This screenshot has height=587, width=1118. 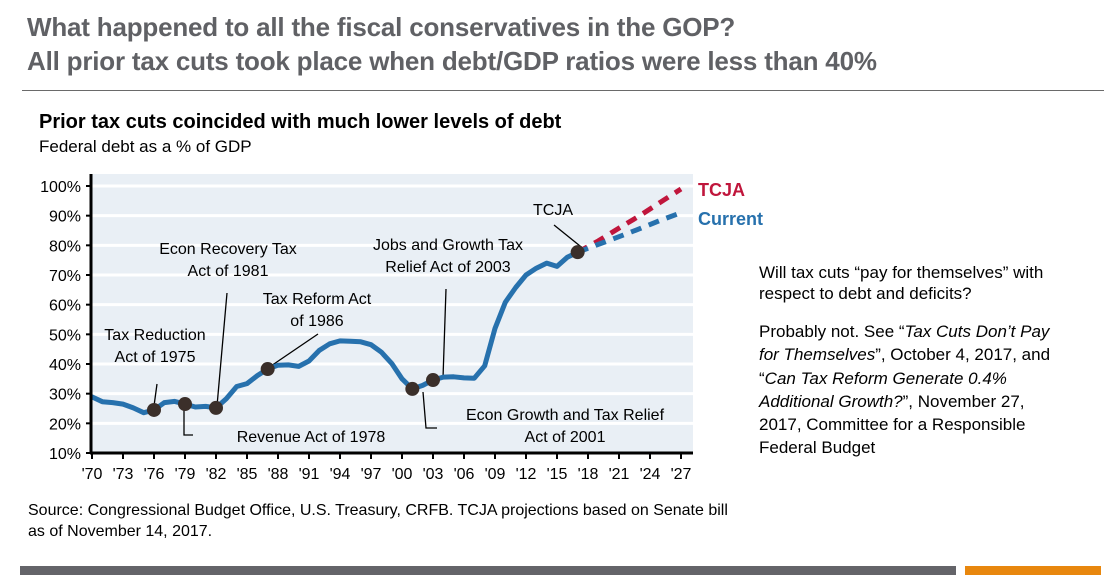 I want to click on x-tick-label: '03, so click(x=433, y=474).